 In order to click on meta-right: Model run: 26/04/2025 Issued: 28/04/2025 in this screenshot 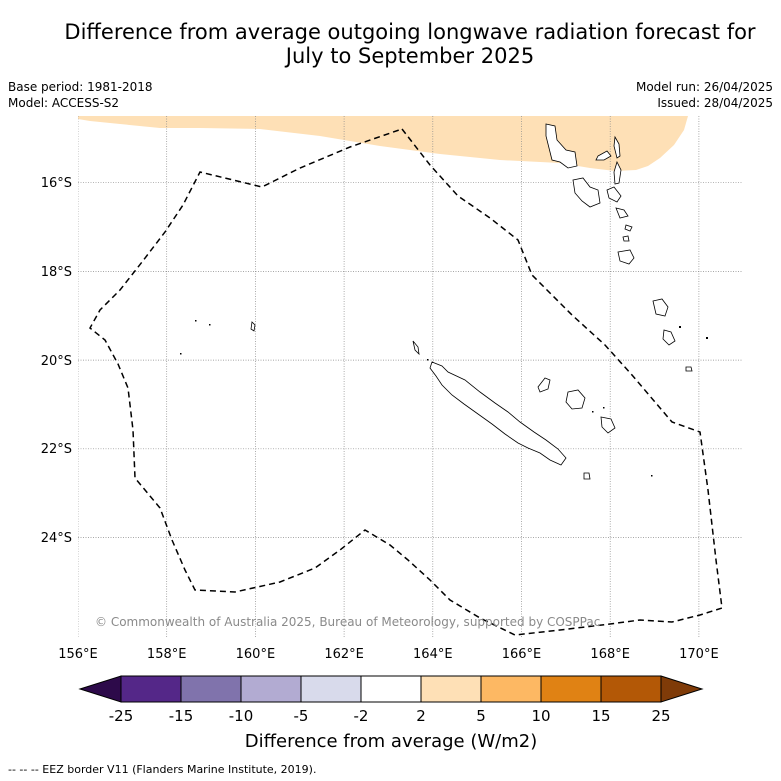, I will do `click(704, 95)`.